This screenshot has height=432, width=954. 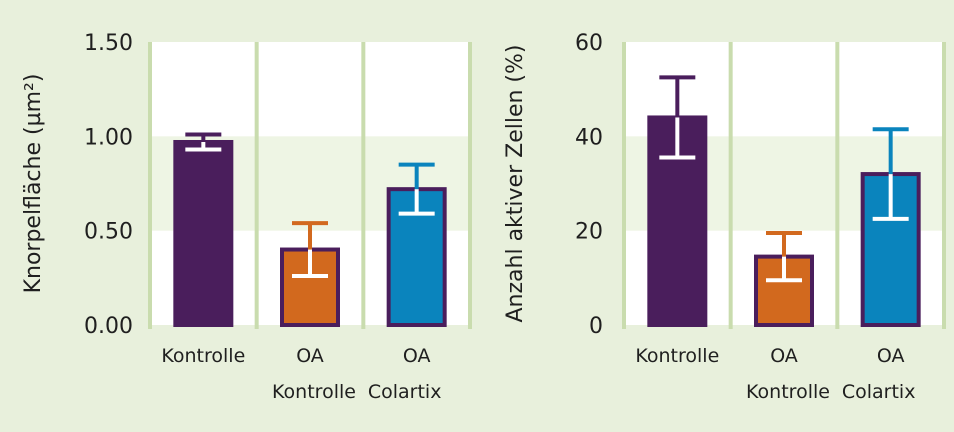 I want to click on y-axis-title: Knorpelfläche (µm²), so click(x=33, y=184).